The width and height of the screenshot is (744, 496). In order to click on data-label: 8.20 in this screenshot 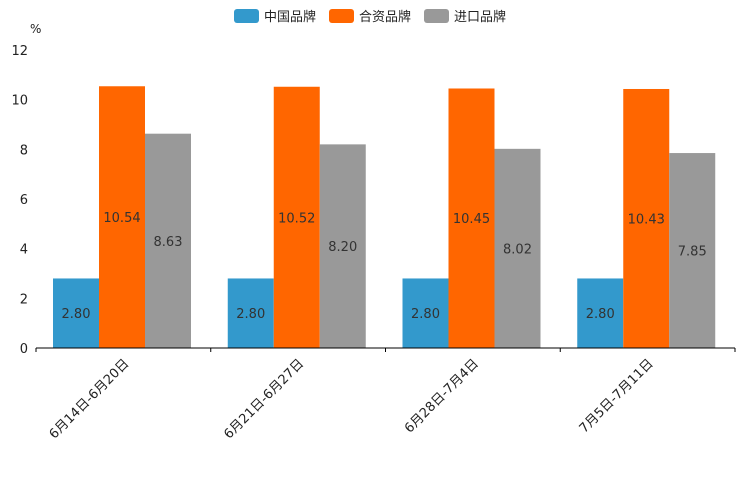, I will do `click(342, 247)`.